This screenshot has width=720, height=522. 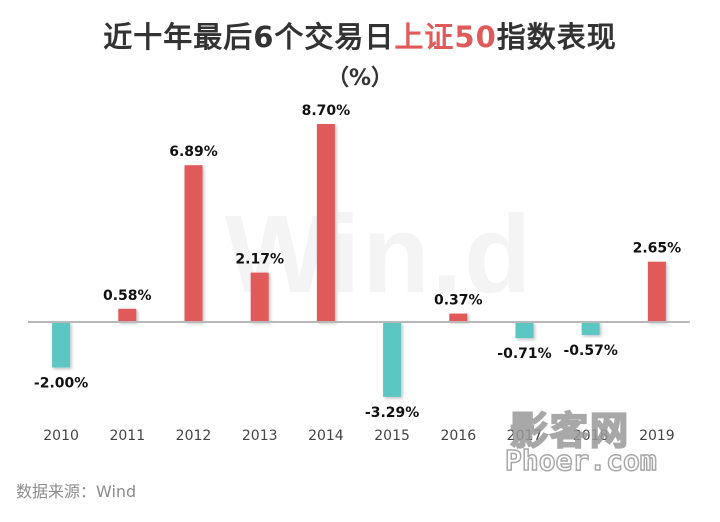 I want to click on x-tick-label-2019: 2019, so click(x=657, y=436).